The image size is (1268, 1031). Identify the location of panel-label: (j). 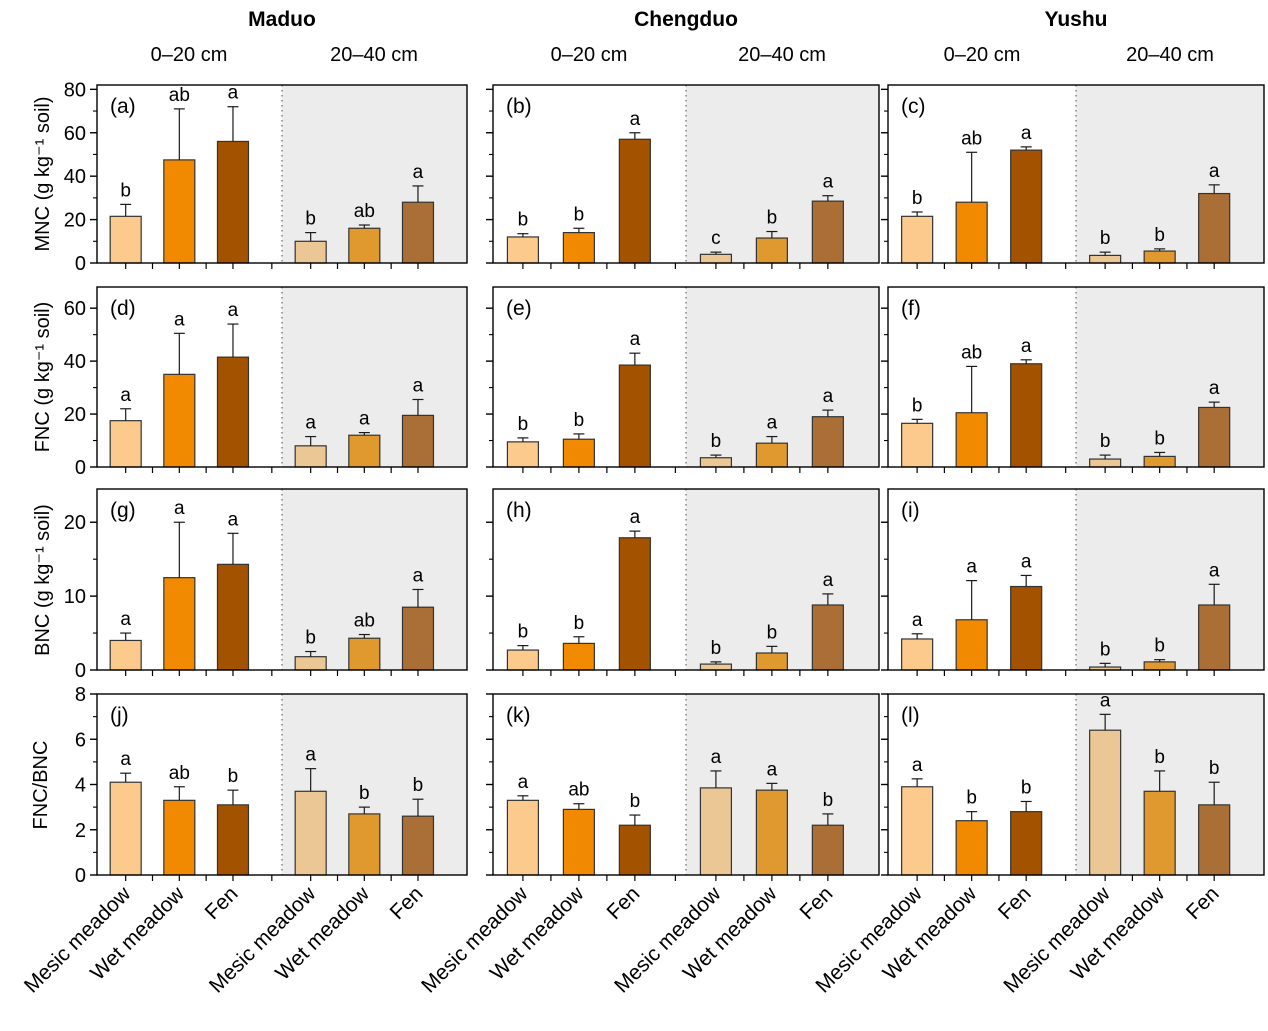
(119, 715).